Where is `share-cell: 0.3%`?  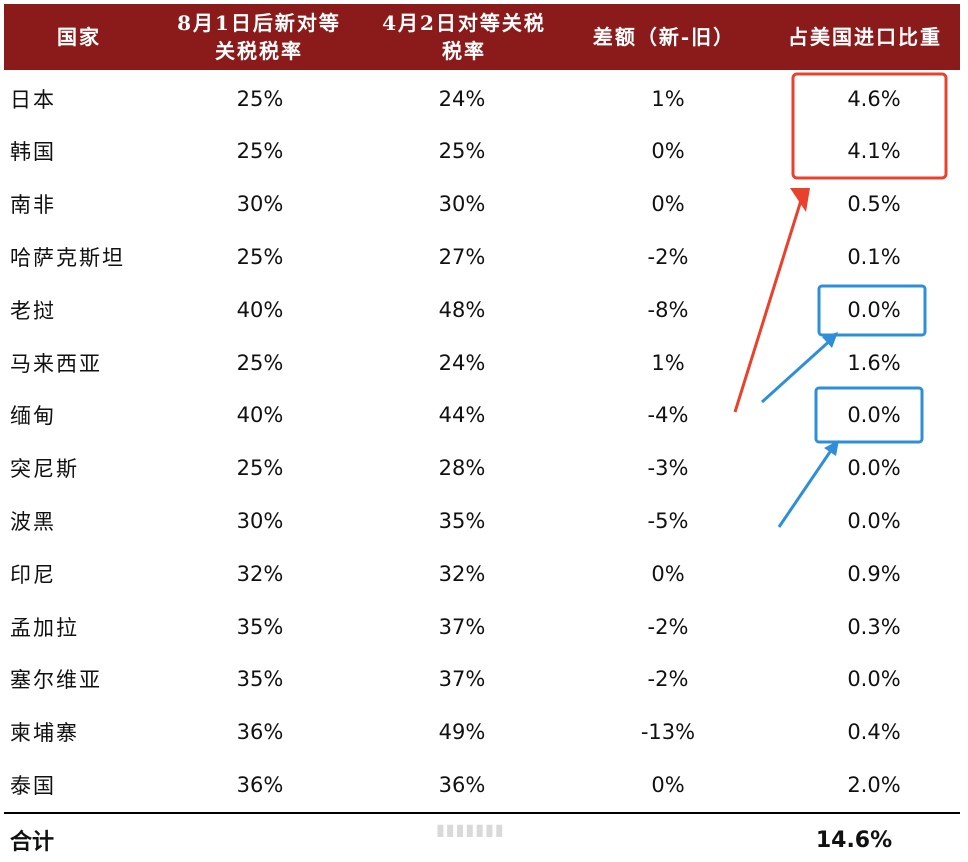 share-cell: 0.3% is located at coordinates (874, 626).